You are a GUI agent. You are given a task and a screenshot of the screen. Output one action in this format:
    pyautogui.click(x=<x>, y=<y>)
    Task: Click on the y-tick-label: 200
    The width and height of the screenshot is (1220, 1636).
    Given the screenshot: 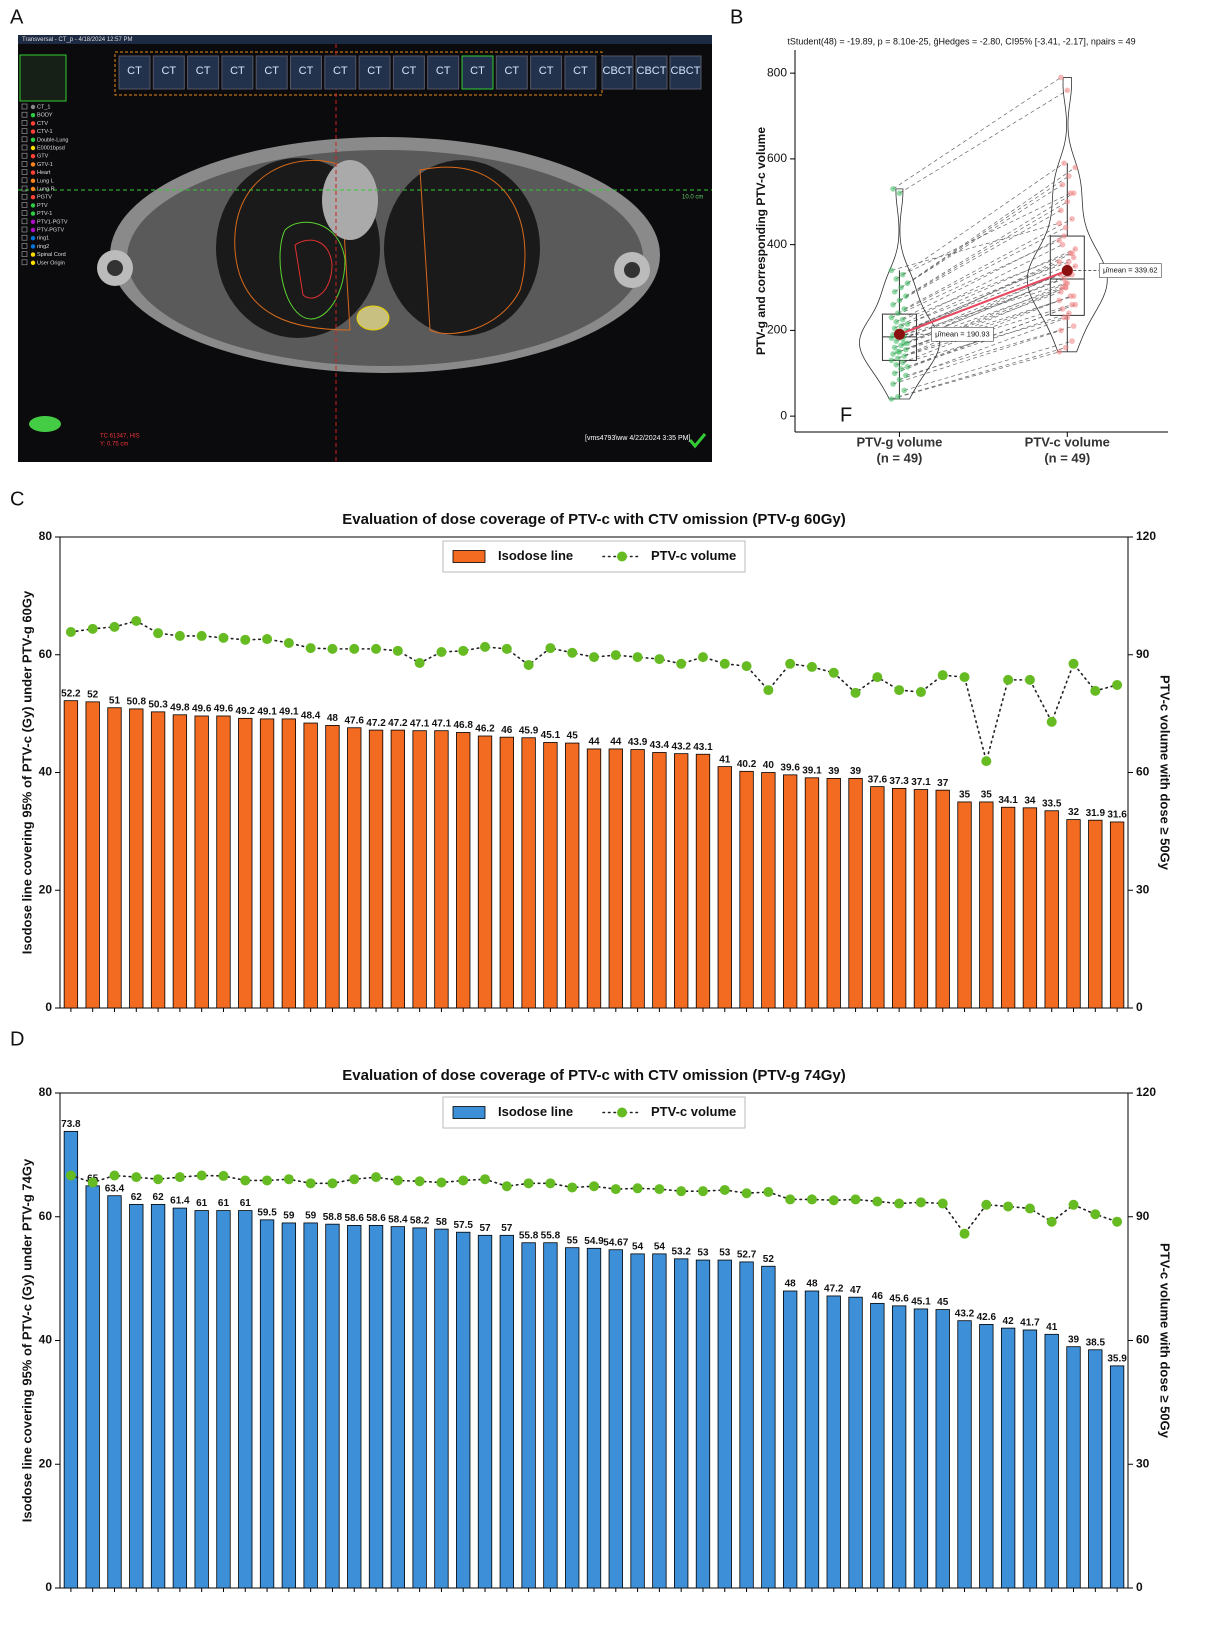 What is the action you would take?
    pyautogui.click(x=777, y=330)
    